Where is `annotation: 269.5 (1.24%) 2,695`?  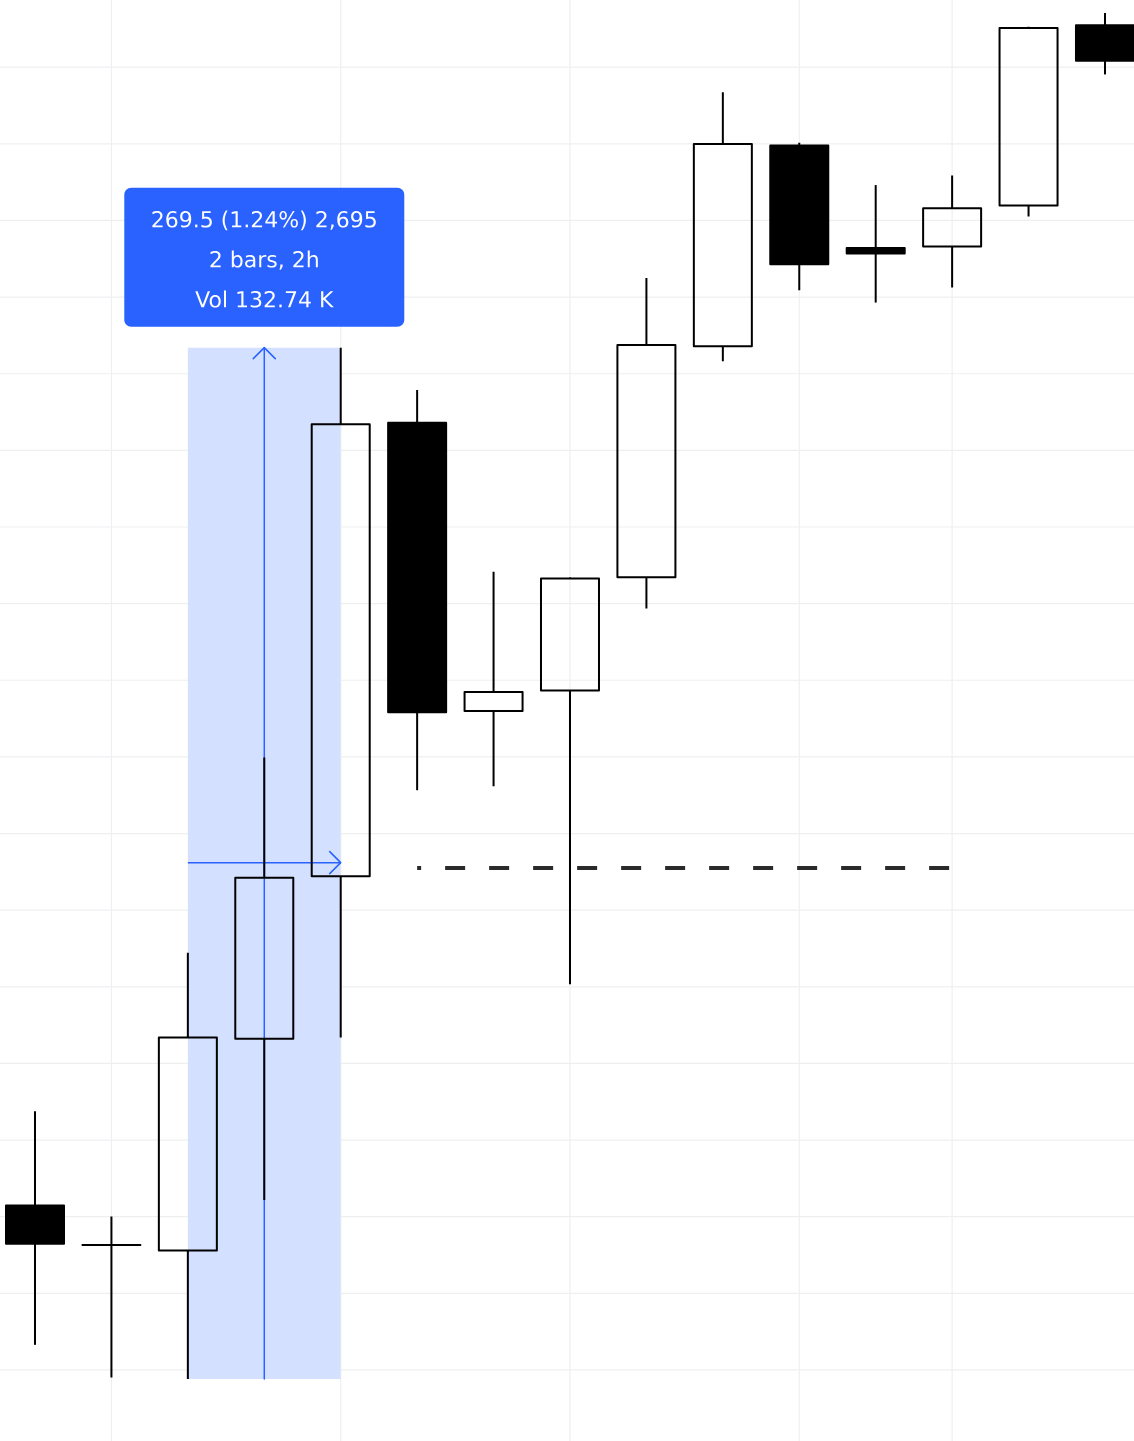
annotation: 269.5 (1.24%) 2,695 is located at coordinates (264, 220).